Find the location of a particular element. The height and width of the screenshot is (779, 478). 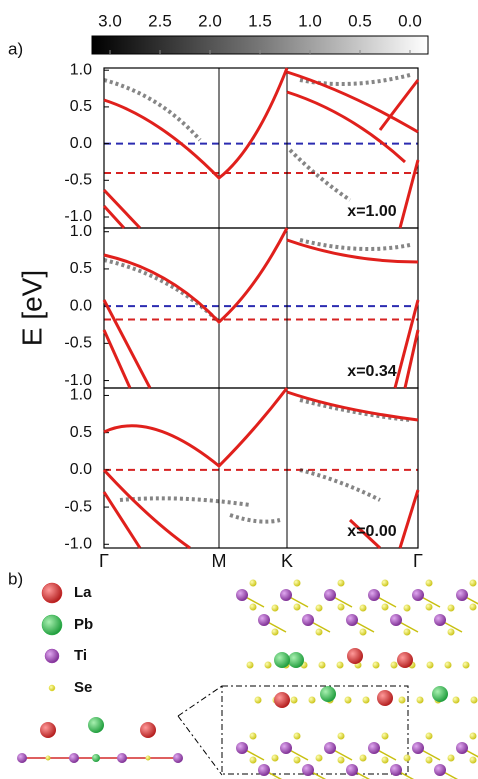

colorbar-tick-label: 2.5 is located at coordinates (160, 20).